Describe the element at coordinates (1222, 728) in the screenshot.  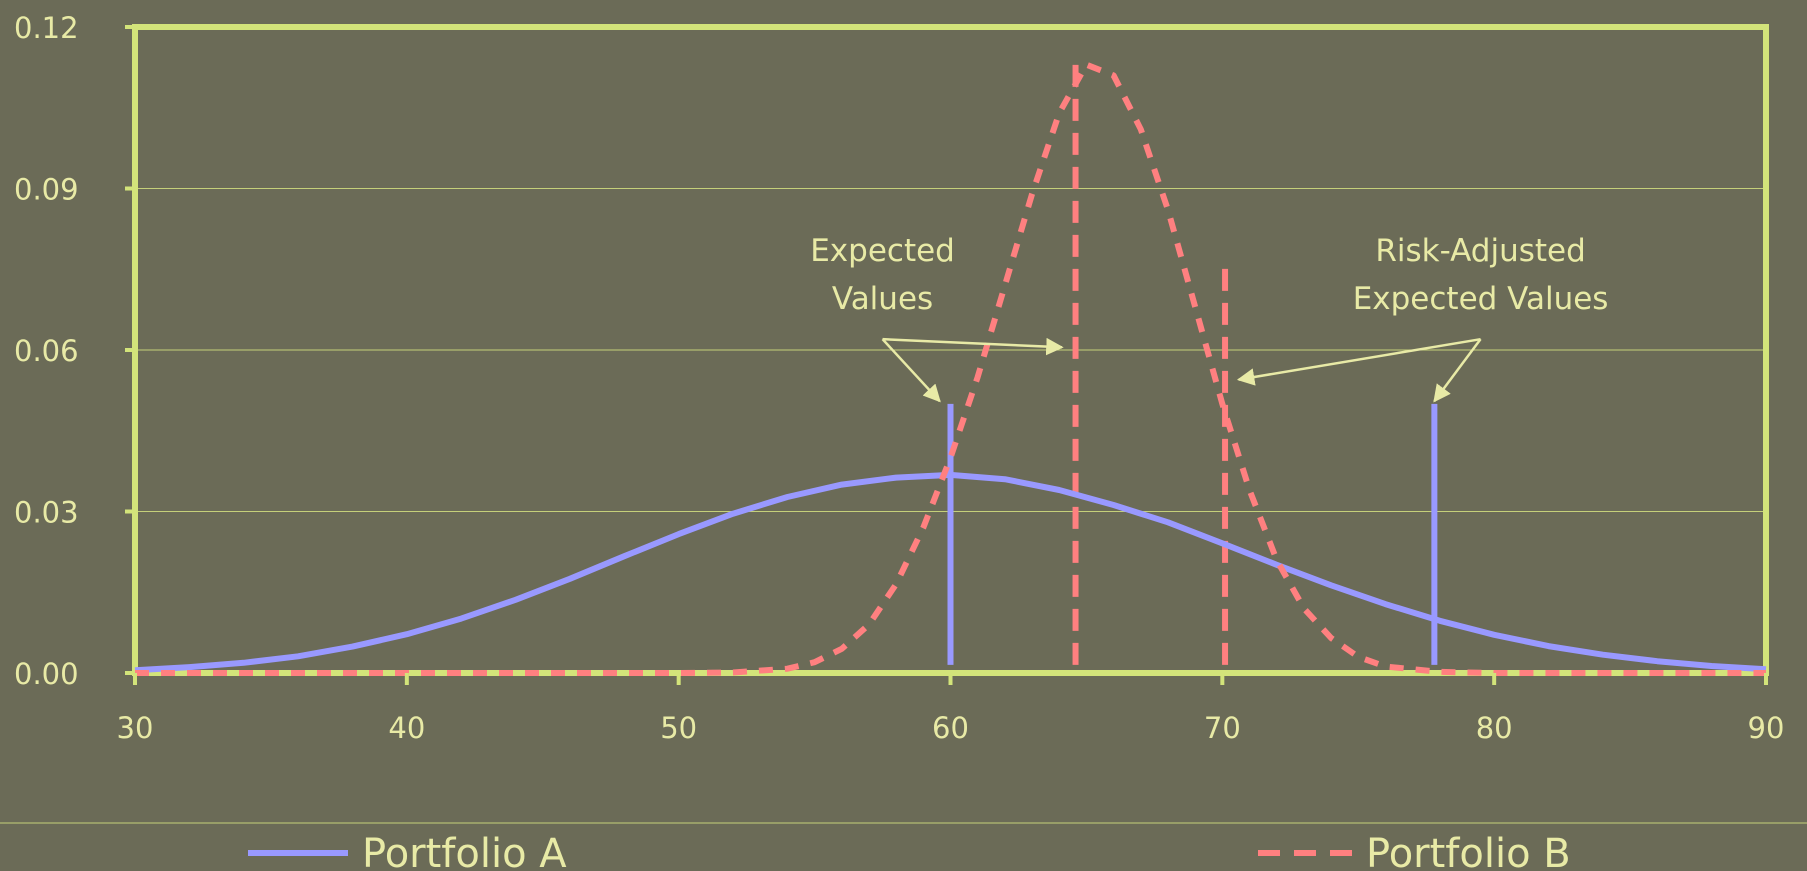
I see `x-tick-label-4: 70` at that location.